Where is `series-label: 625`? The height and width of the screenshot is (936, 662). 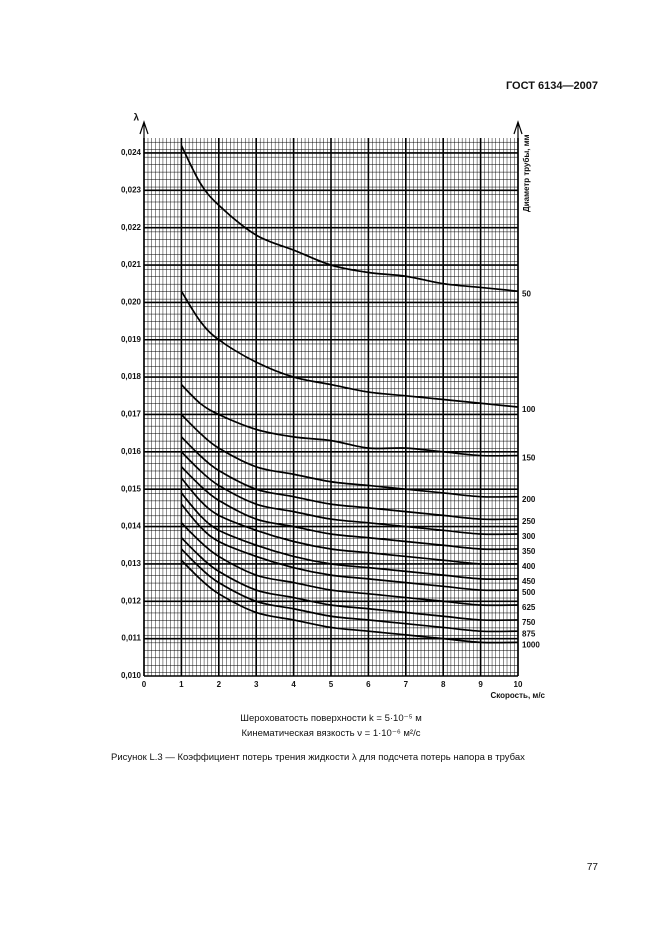
series-label: 625 is located at coordinates (529, 607).